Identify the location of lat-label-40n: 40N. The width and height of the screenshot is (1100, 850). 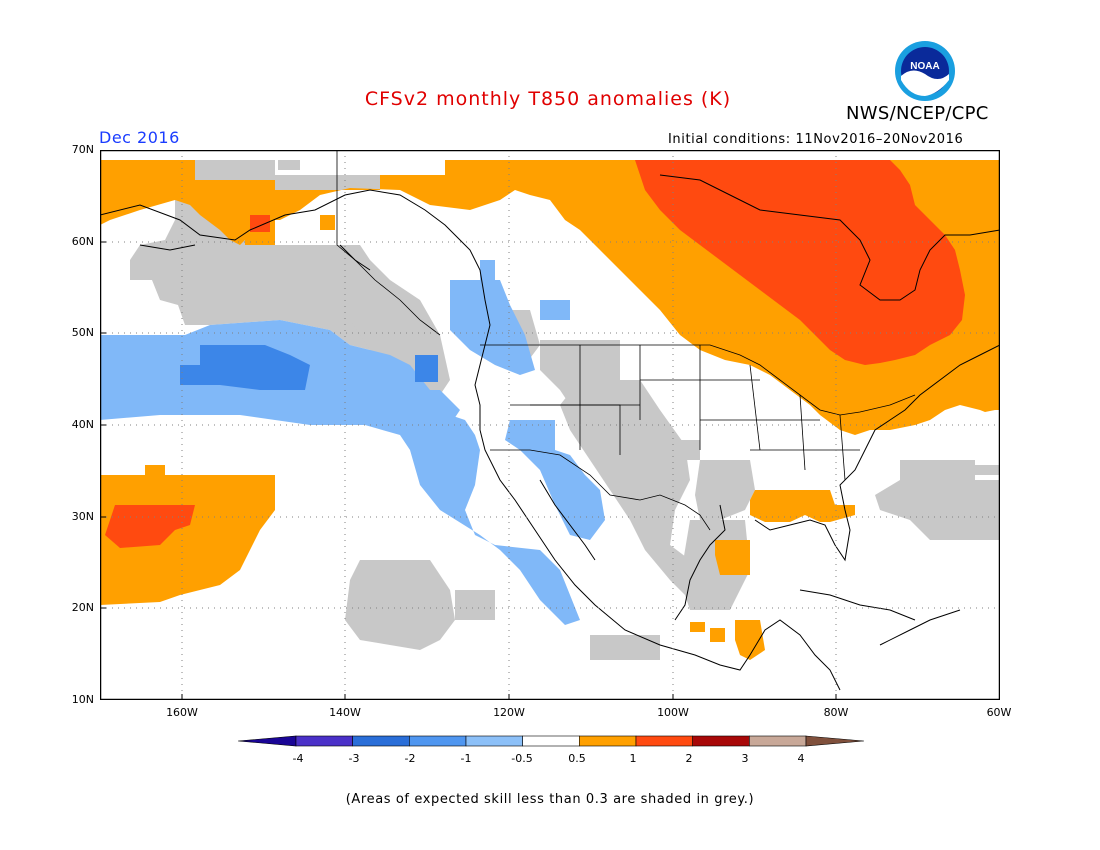
(82, 424).